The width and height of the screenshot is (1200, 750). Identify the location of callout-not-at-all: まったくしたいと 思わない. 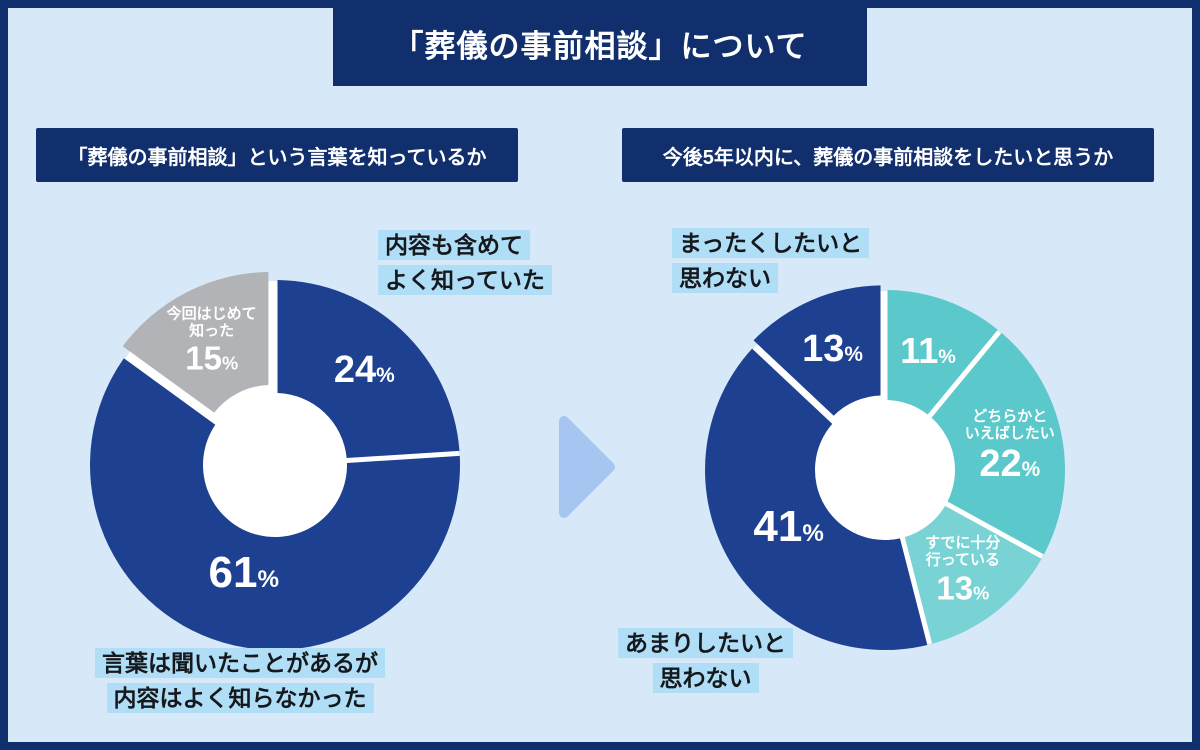
(771, 260).